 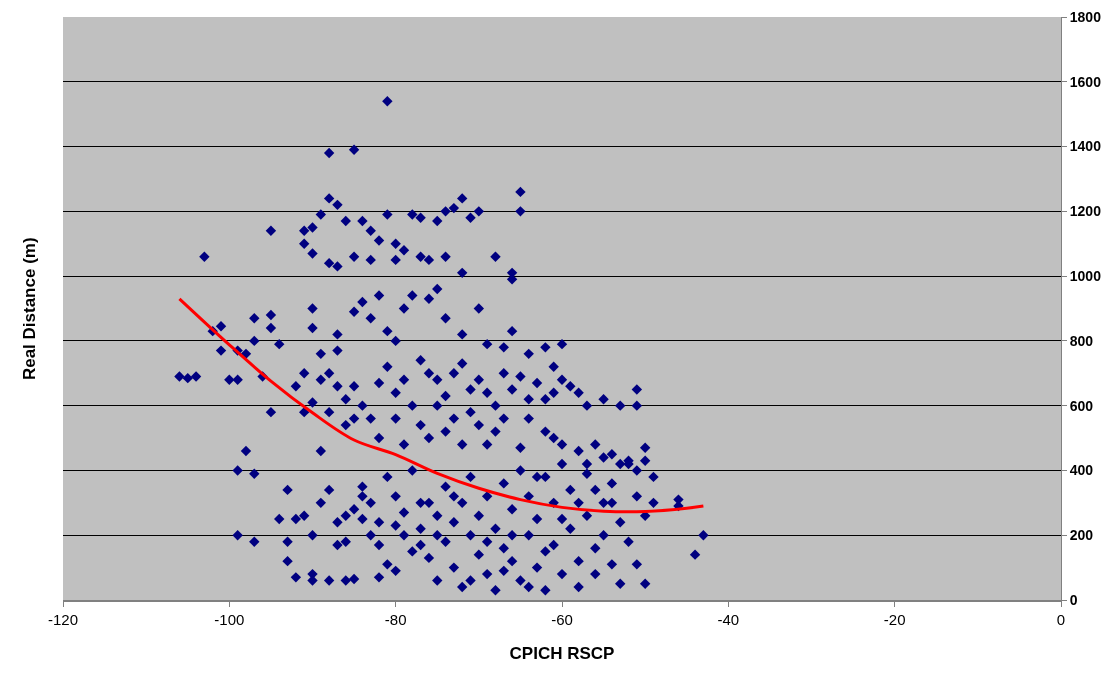 I want to click on y-tick-label: 1200, so click(x=1085, y=211).